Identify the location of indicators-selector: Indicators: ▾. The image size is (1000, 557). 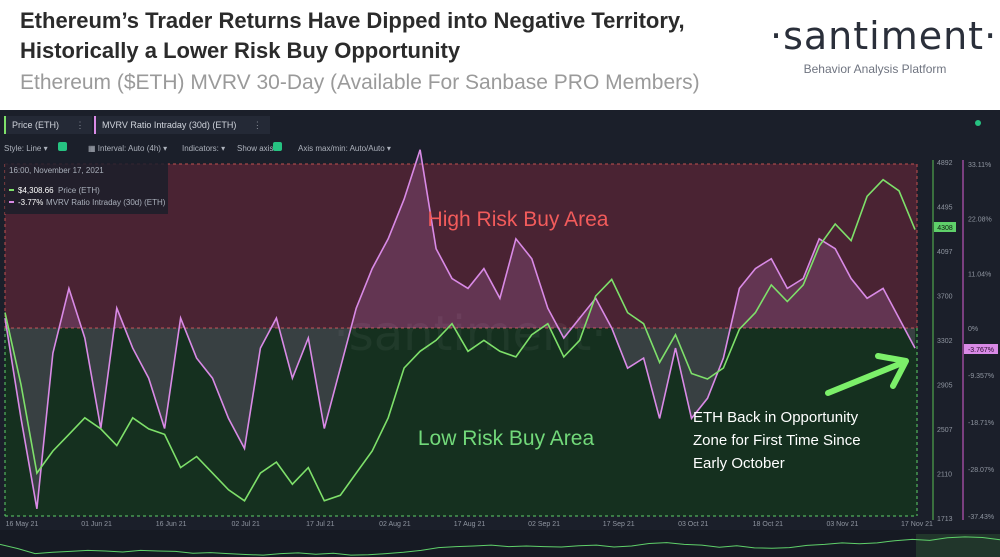
(204, 148).